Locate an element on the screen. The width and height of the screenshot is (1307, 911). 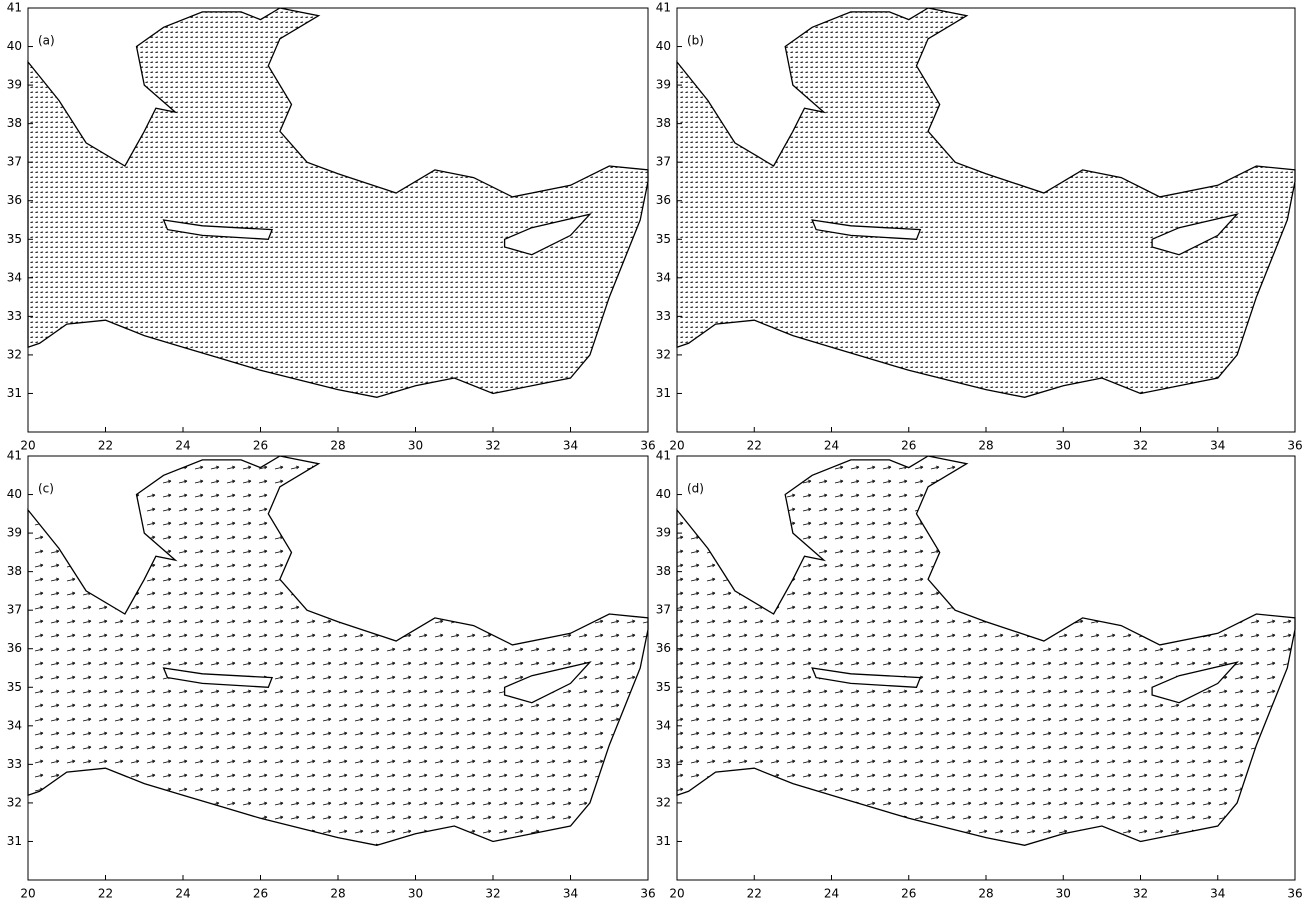
panel-label: (a) is located at coordinates (46, 41).